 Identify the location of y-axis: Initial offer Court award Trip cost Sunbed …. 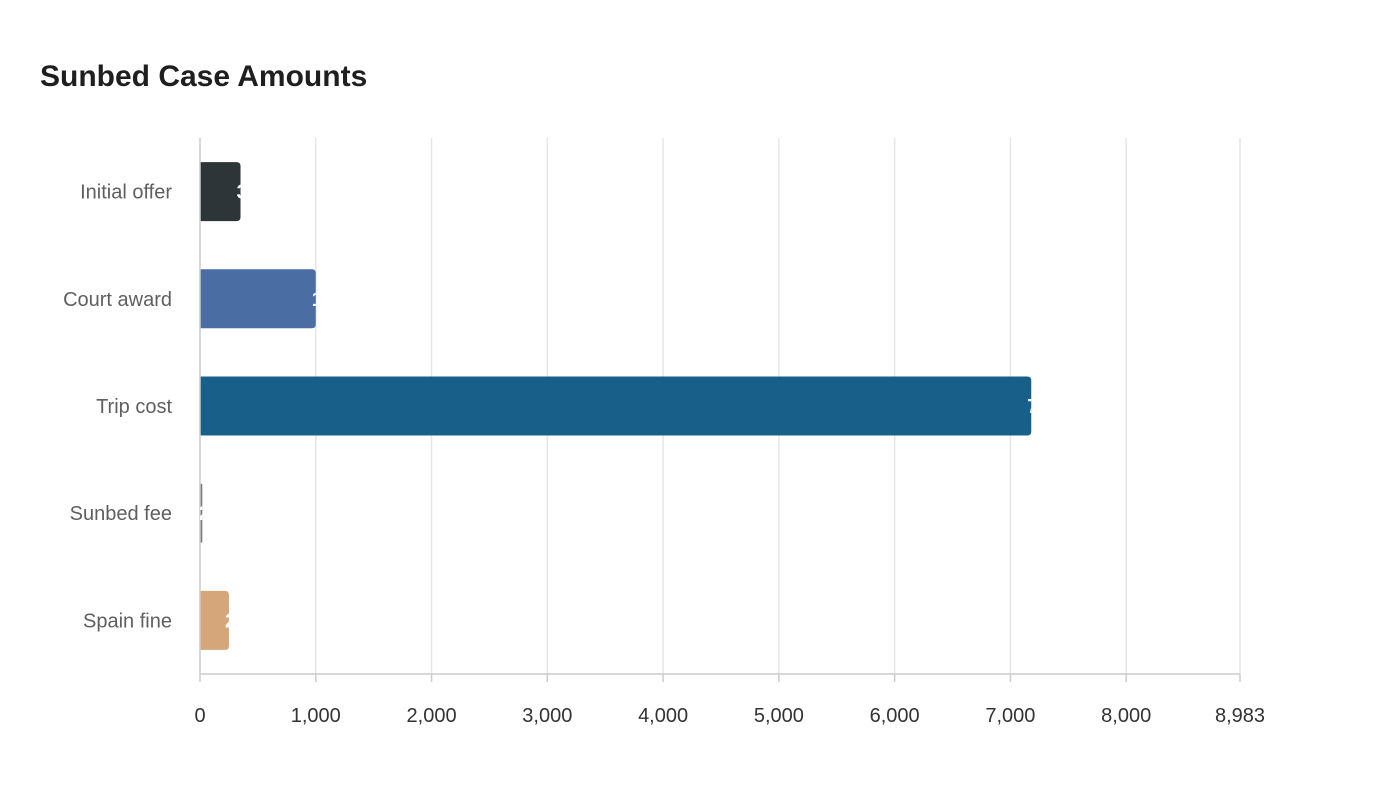
(117, 407).